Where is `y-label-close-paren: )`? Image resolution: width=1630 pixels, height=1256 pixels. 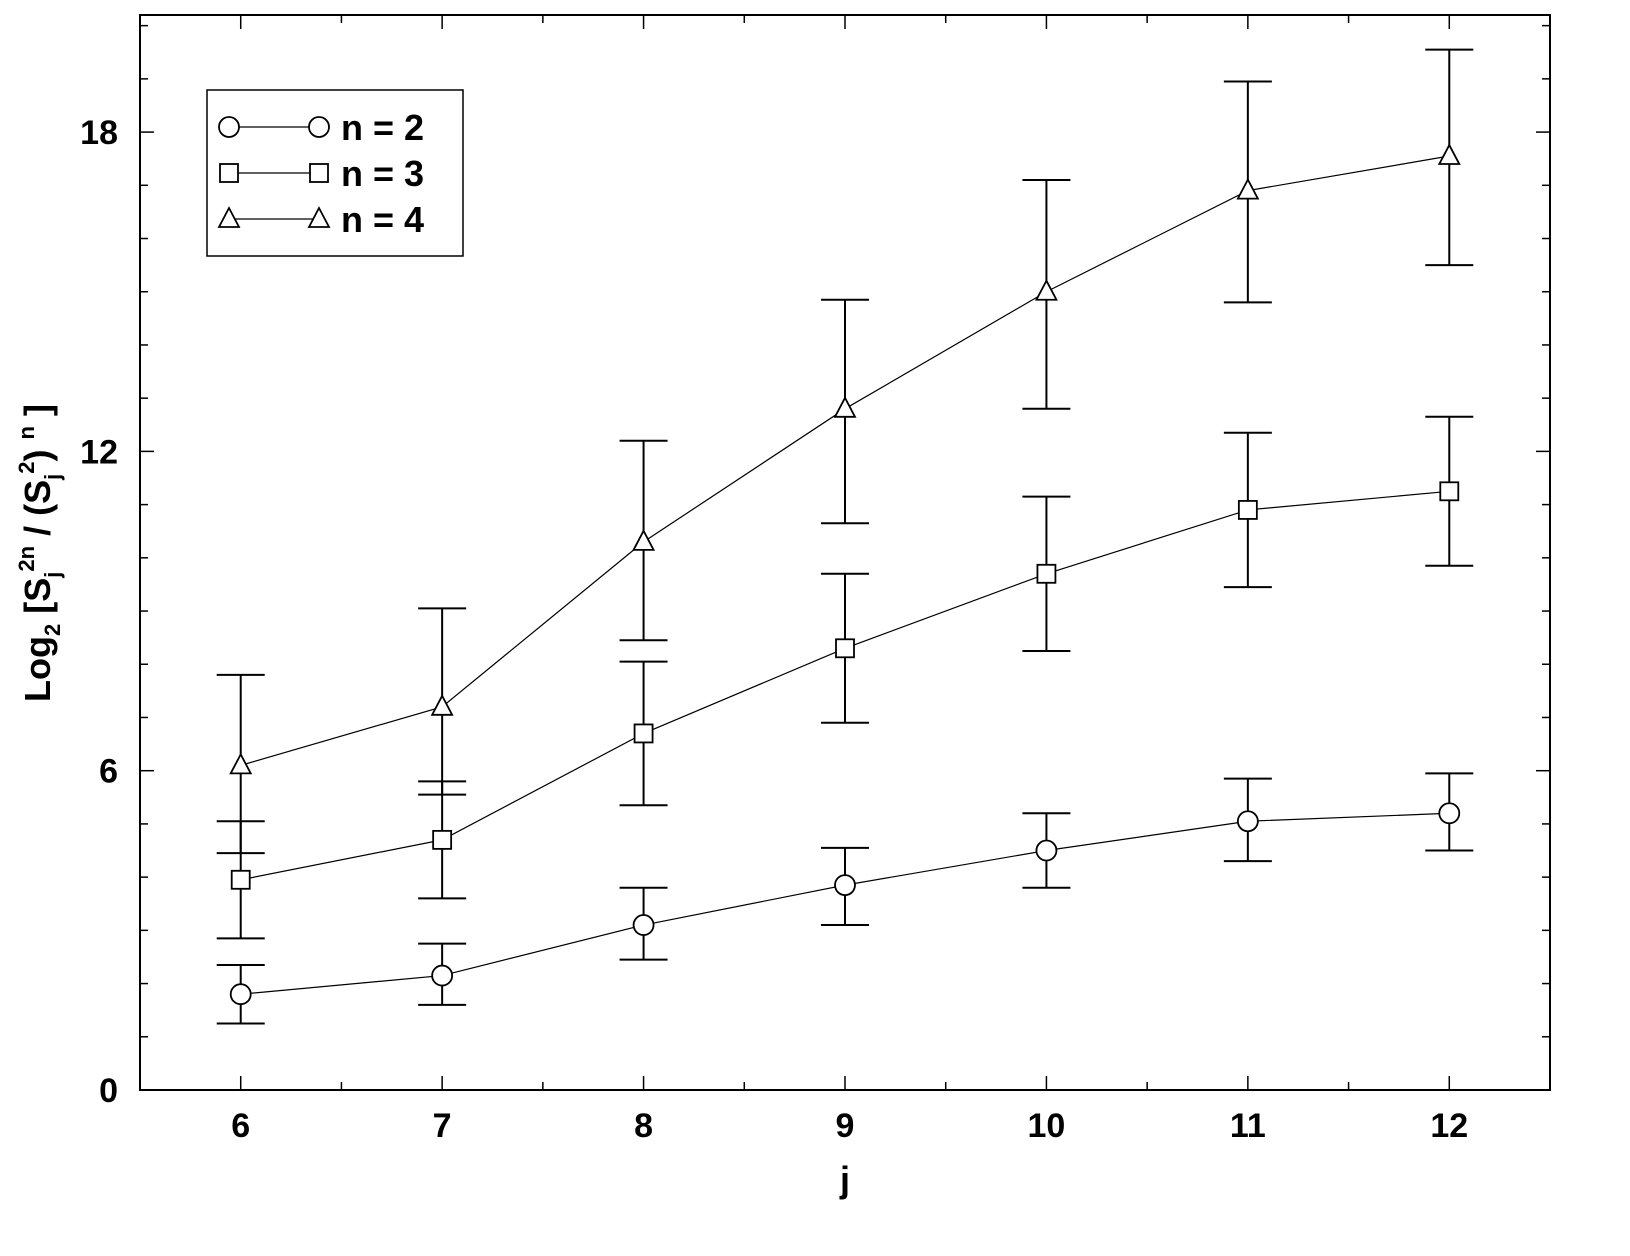
y-label-close-paren: ) is located at coordinates (37, 456).